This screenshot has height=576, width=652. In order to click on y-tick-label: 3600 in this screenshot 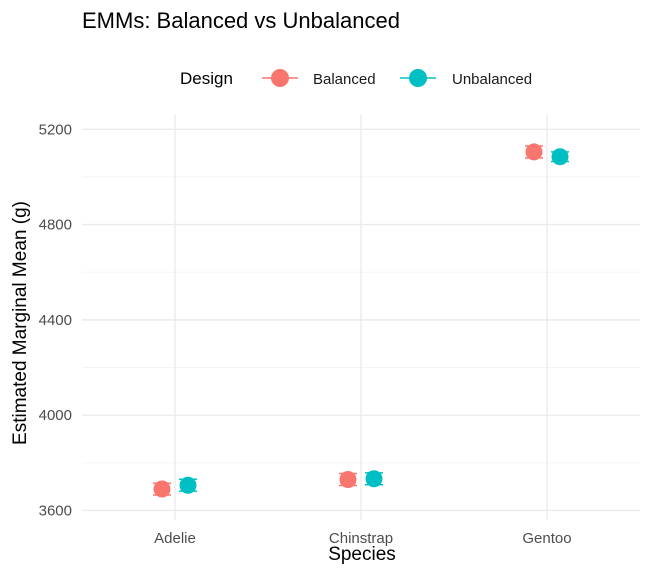, I will do `click(55, 510)`.